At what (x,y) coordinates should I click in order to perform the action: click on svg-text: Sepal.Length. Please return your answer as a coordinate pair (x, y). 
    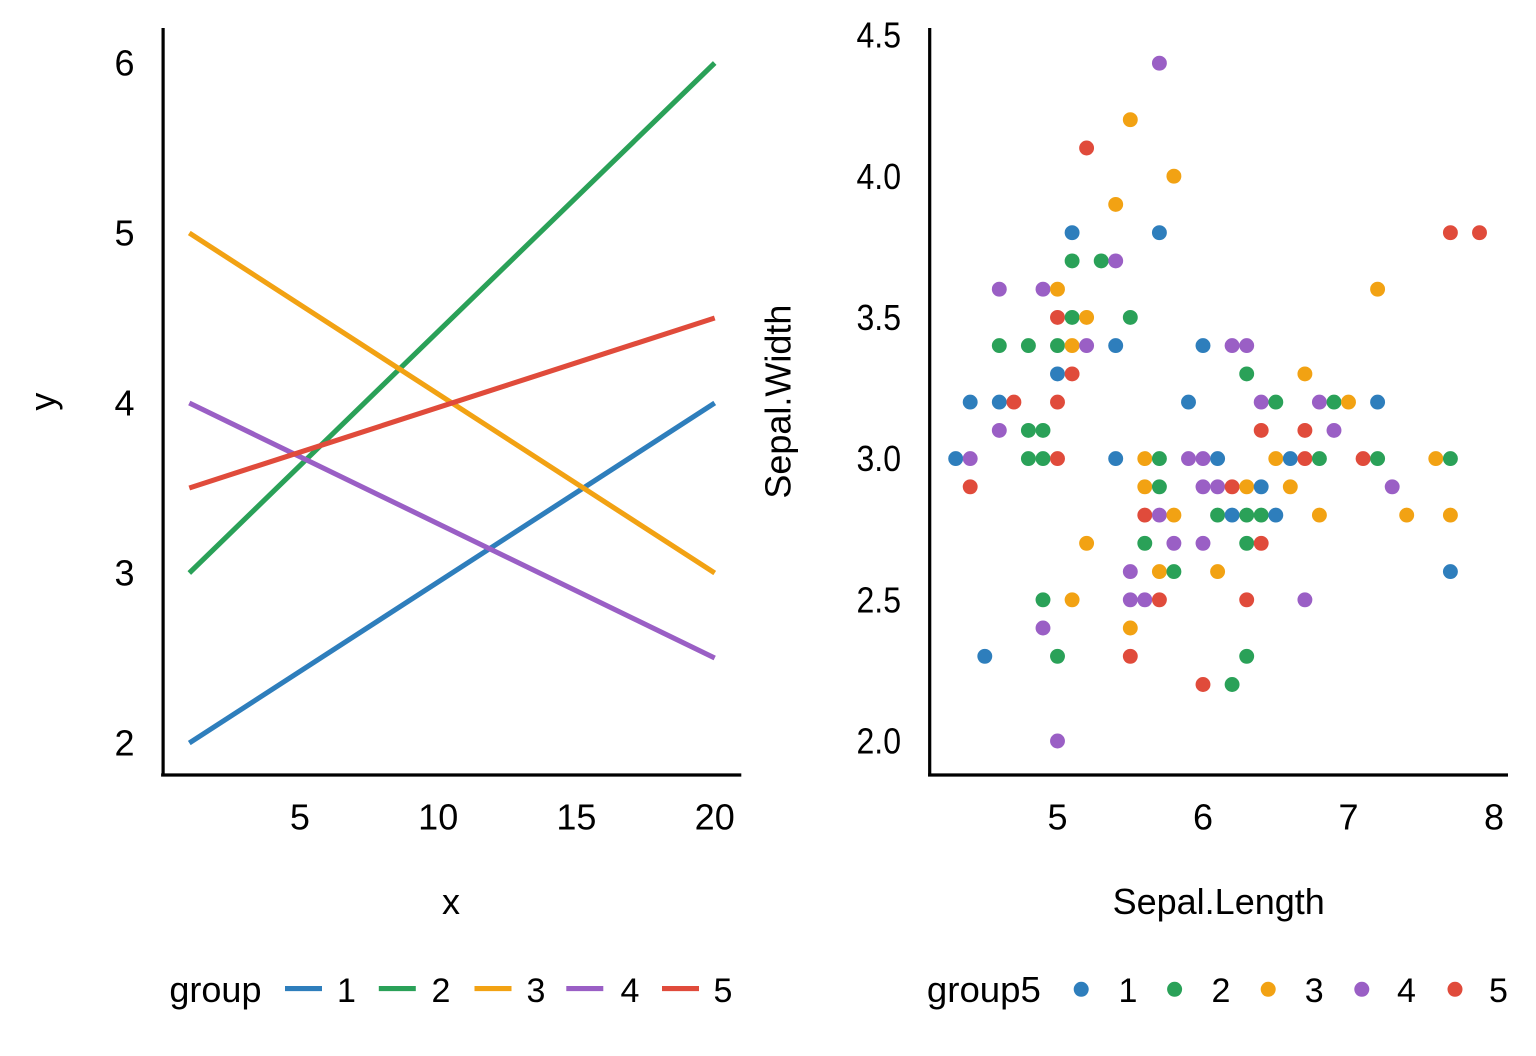
    Looking at the image, I should click on (1219, 901).